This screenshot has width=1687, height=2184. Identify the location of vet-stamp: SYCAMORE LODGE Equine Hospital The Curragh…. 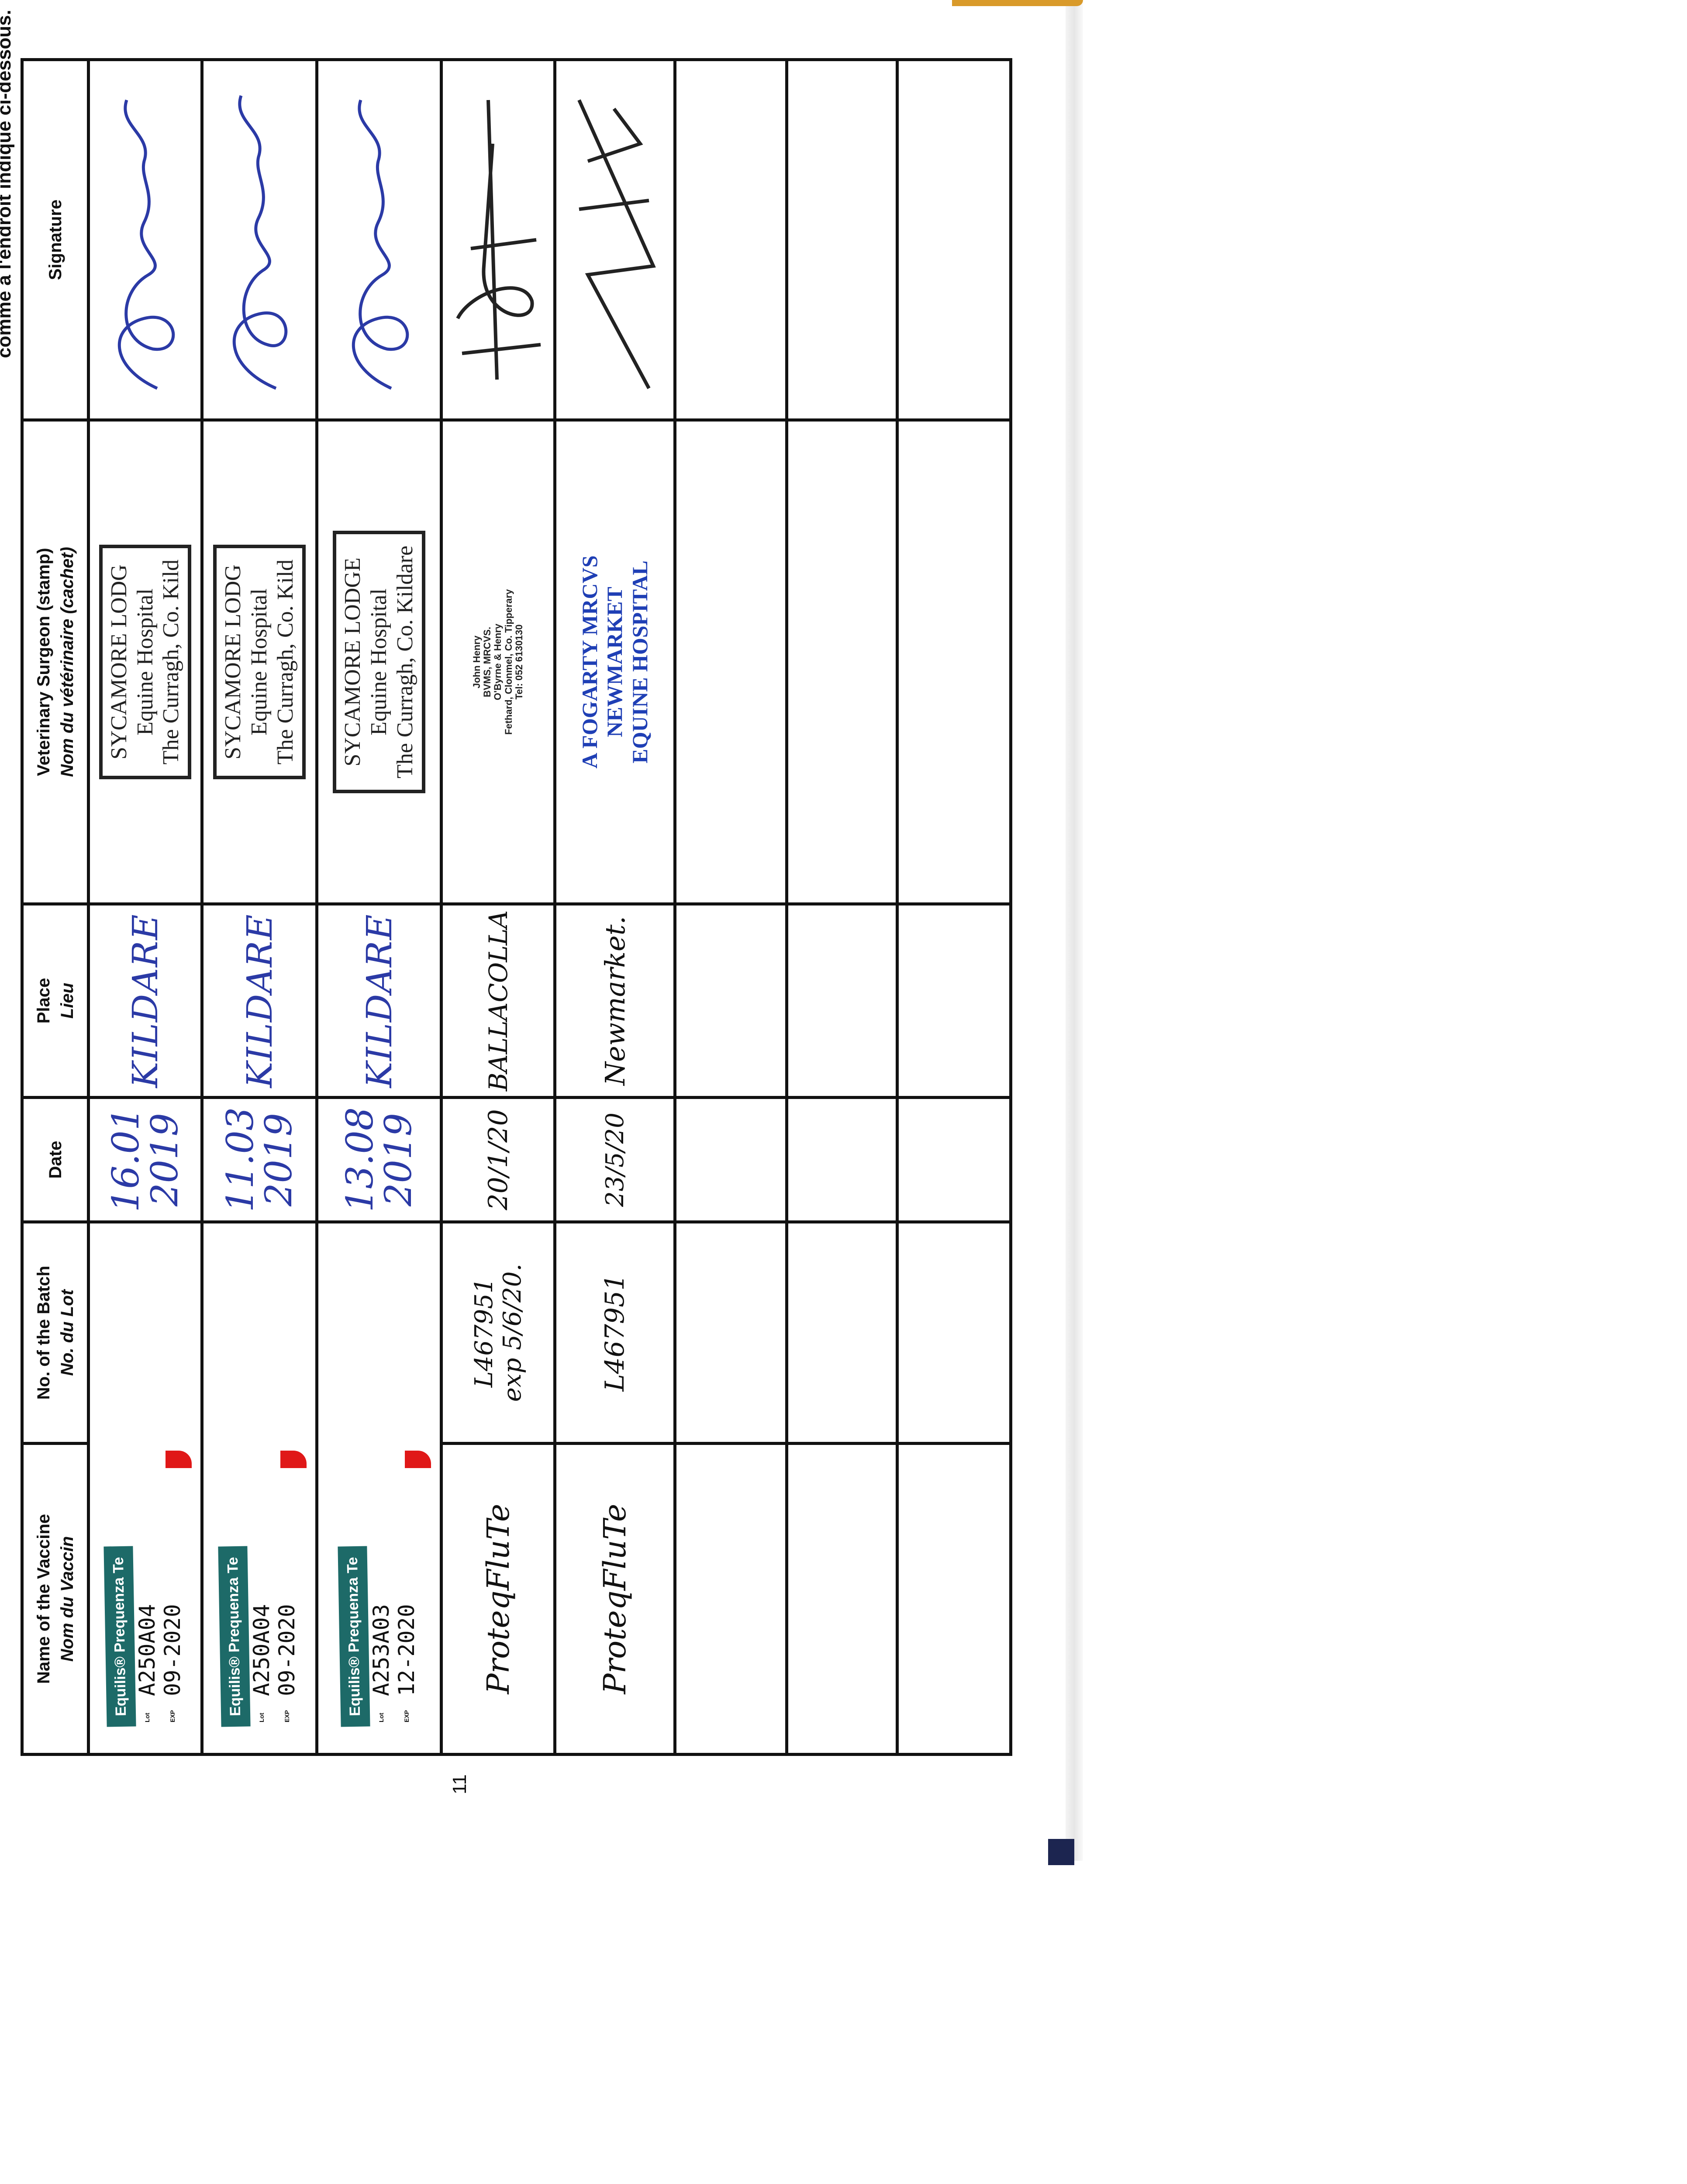
(379, 662).